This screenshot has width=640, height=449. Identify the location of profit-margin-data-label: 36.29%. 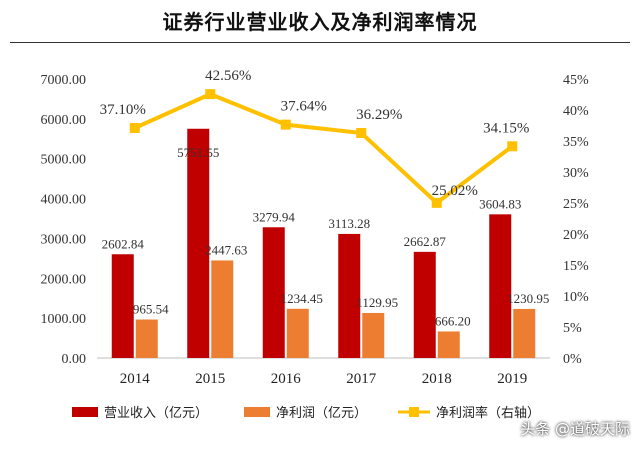
(379, 115).